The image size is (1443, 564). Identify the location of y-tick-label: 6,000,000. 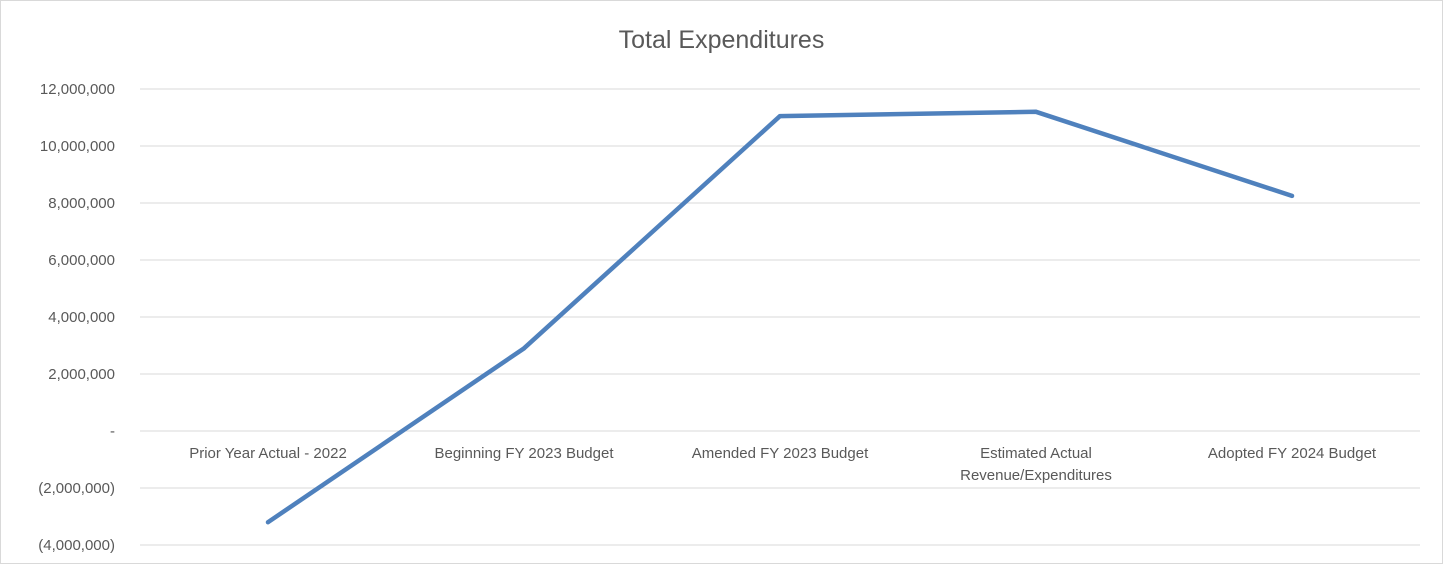
(81, 260).